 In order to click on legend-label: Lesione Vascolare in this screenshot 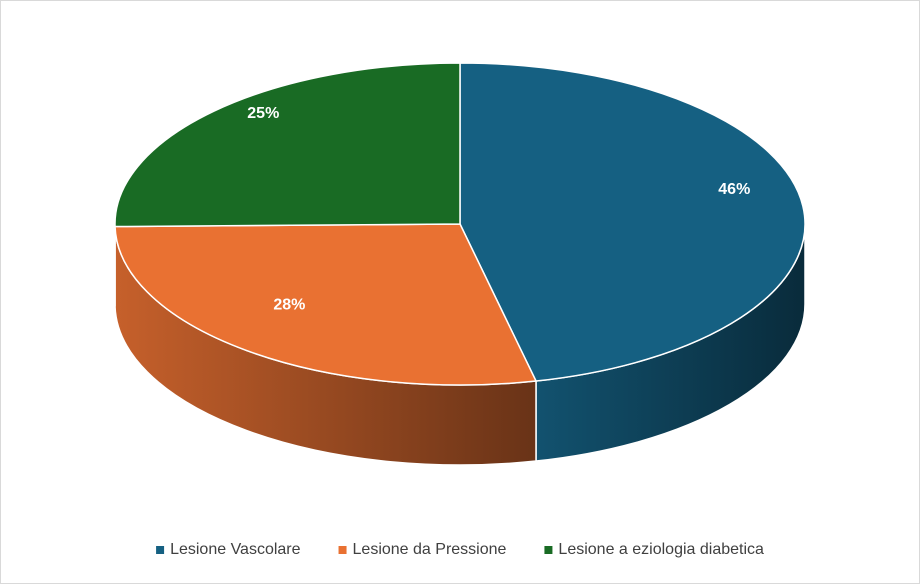, I will do `click(235, 549)`.